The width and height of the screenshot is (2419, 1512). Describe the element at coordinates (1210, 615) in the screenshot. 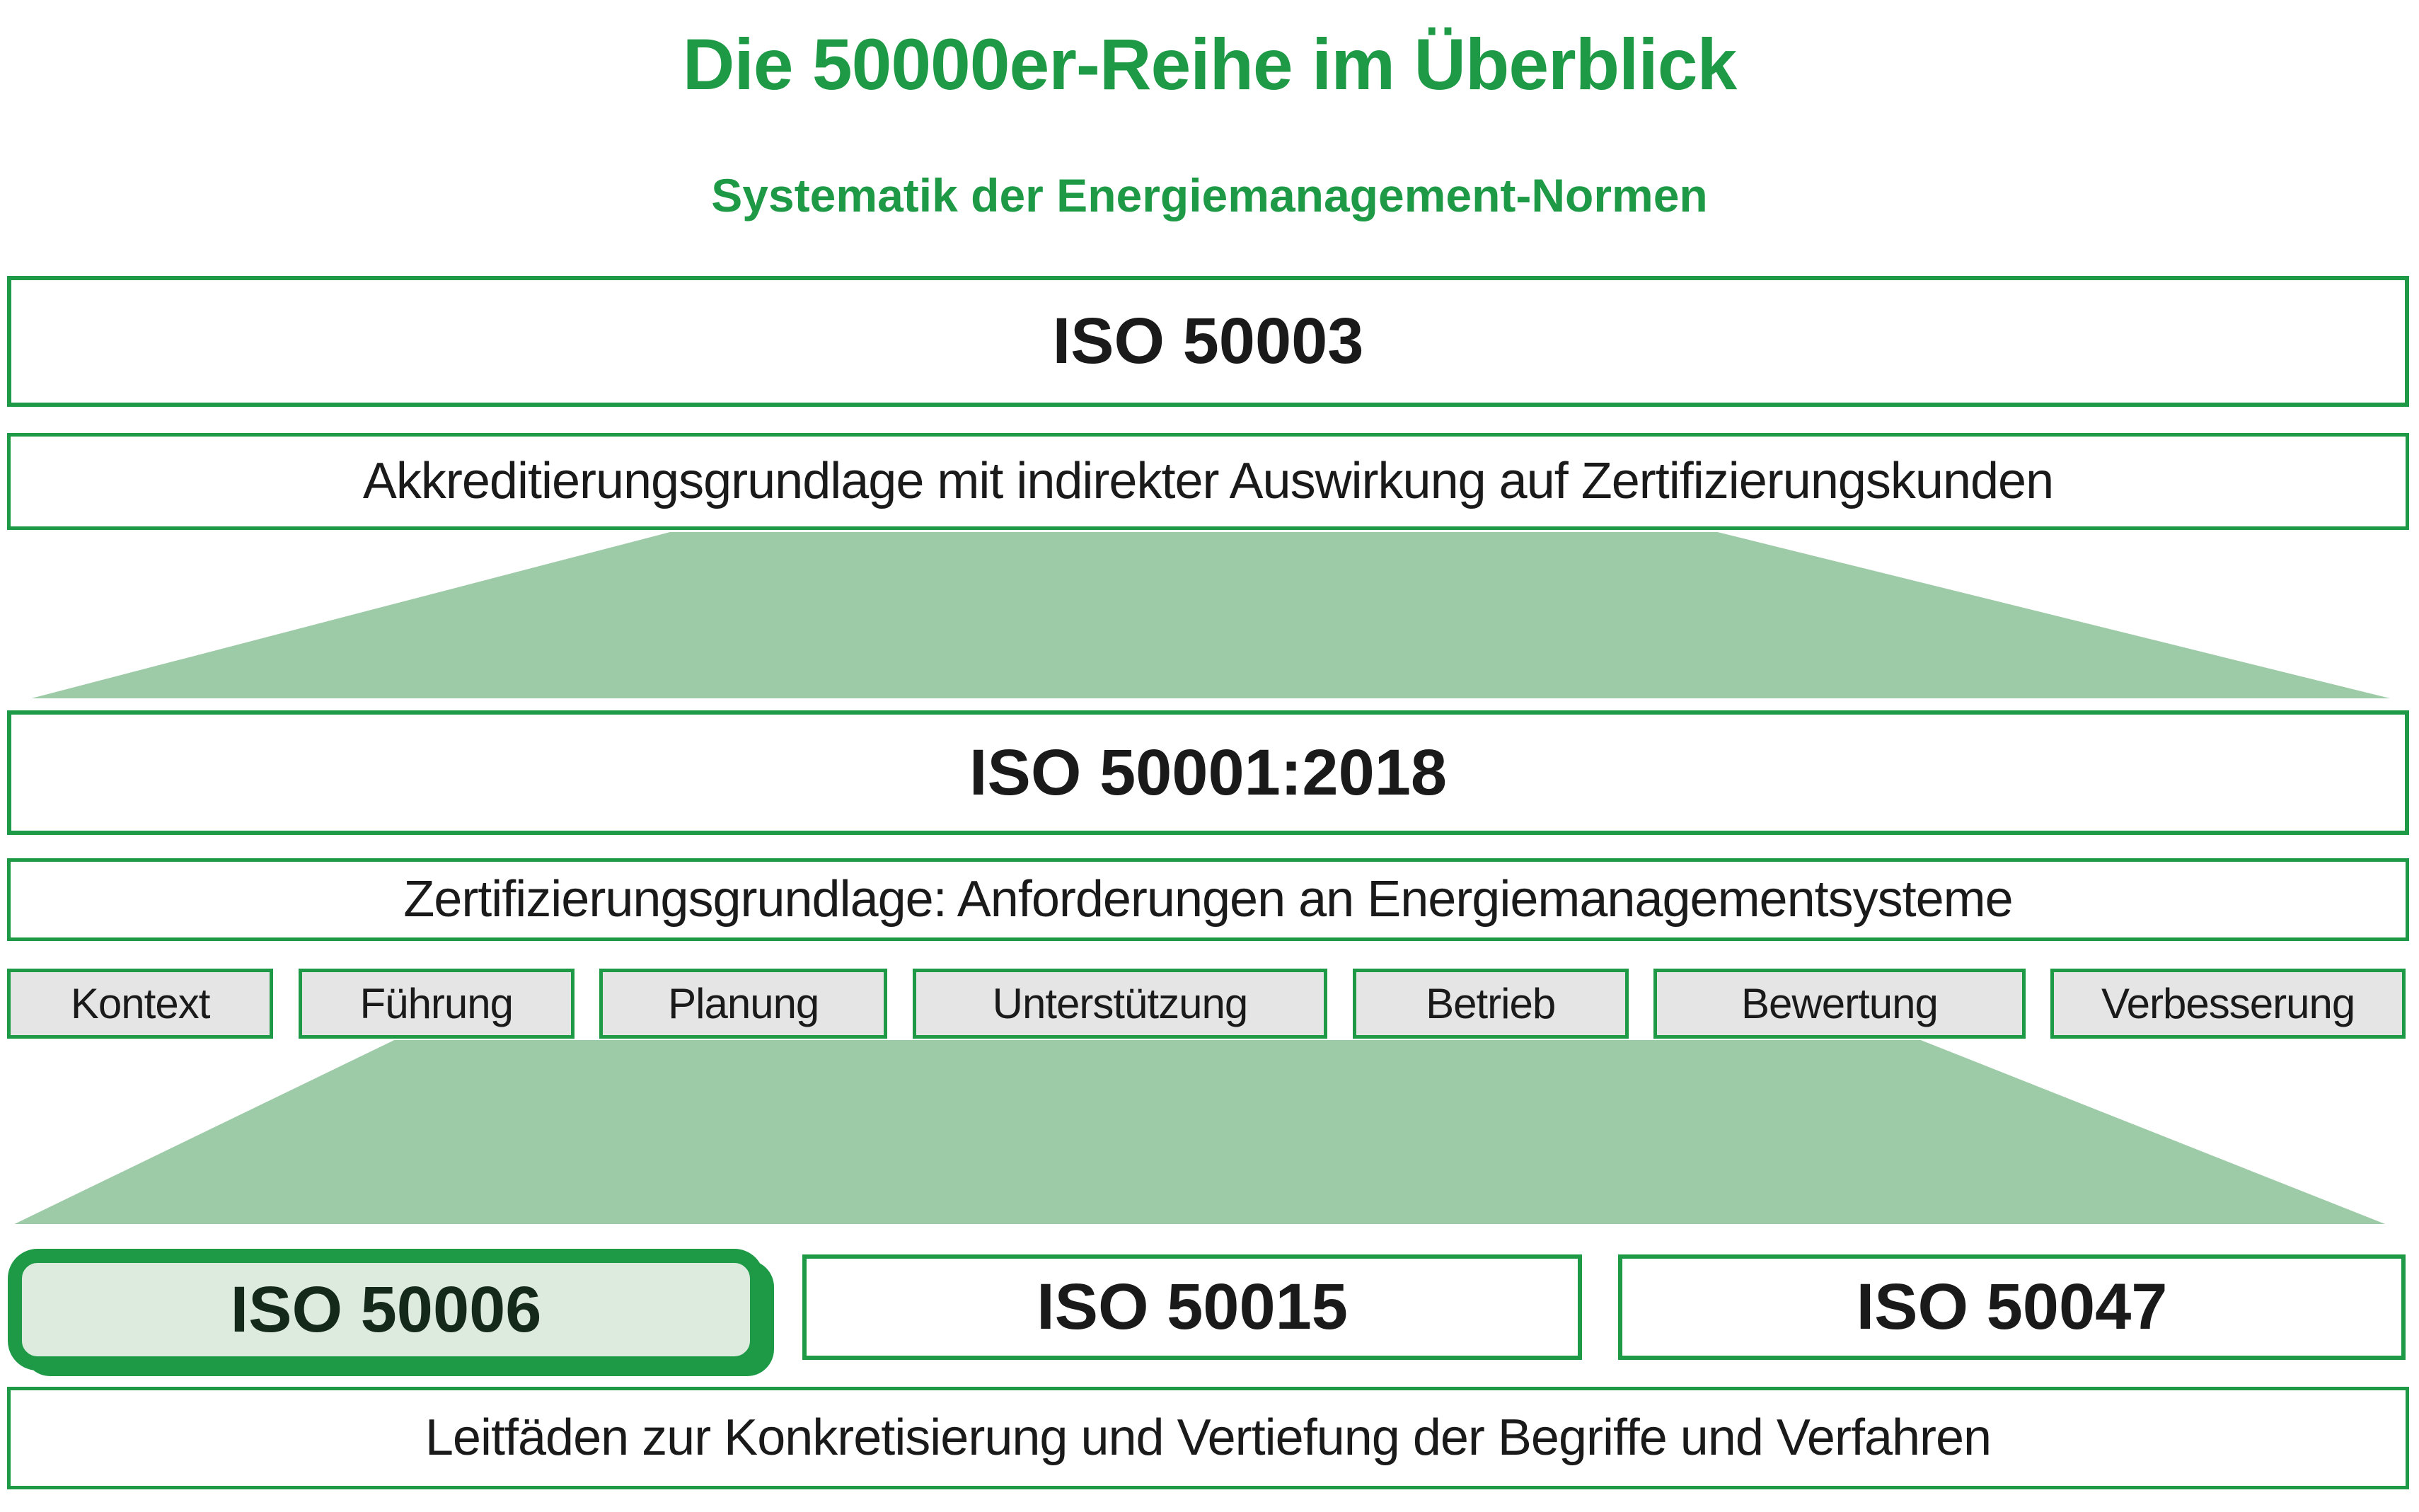

I see `funnel-shape-upper` at that location.